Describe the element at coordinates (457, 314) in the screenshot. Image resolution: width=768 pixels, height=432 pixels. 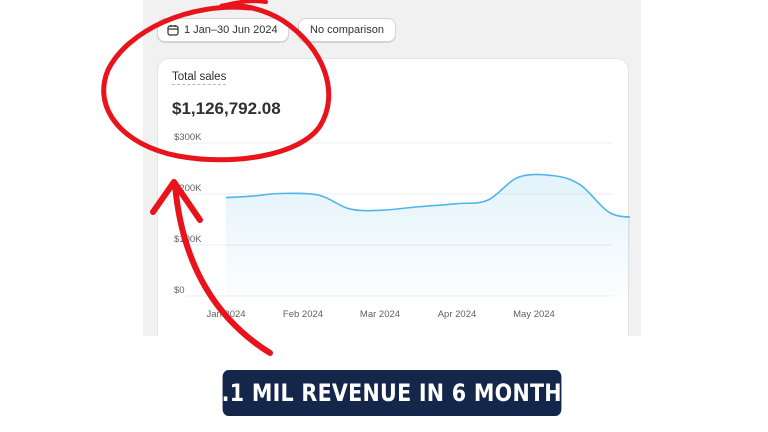
I see `x-tick-label: Apr 2024` at that location.